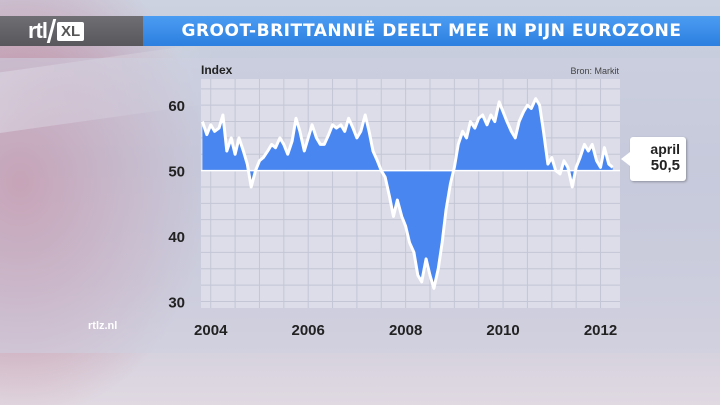  What do you see at coordinates (176, 237) in the screenshot?
I see `y-tick-label: 40` at bounding box center [176, 237].